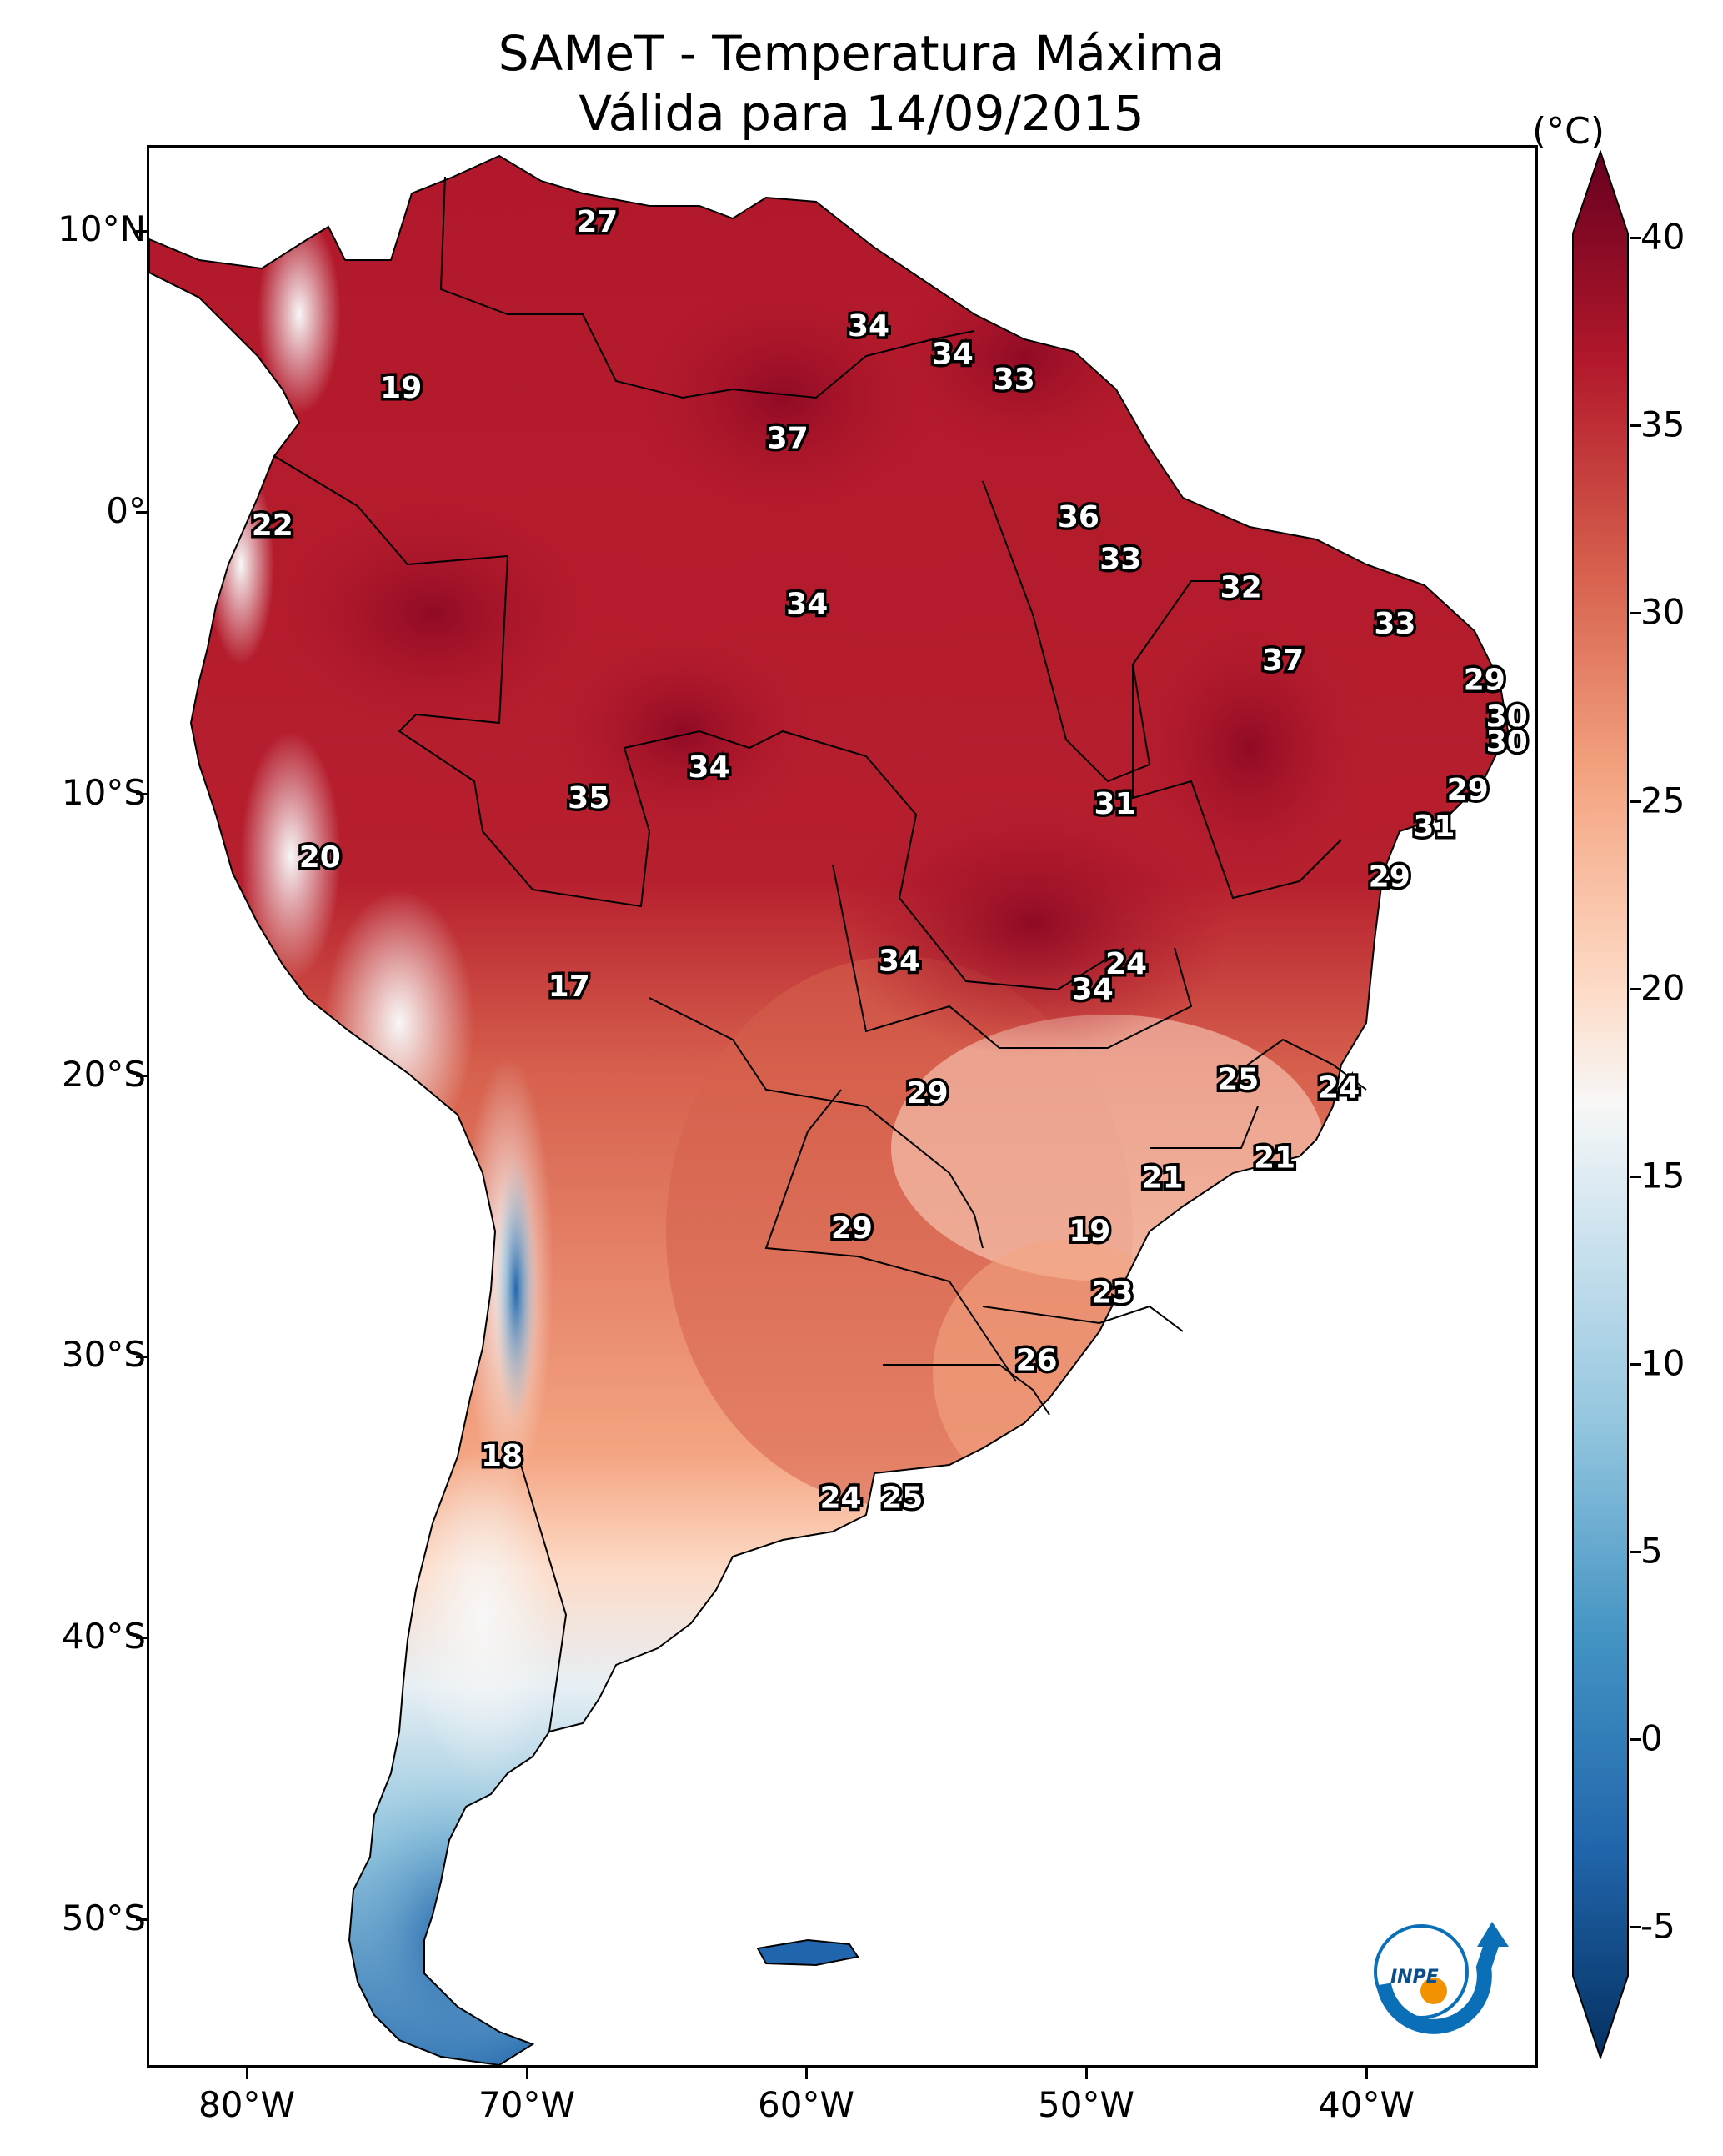  I want to click on caribbean-island, so click(756, 215).